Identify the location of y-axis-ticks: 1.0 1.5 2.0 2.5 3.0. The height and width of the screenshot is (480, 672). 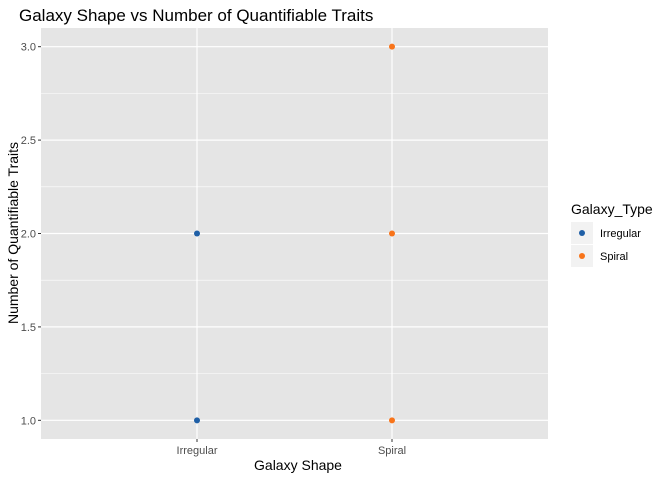
(31, 234).